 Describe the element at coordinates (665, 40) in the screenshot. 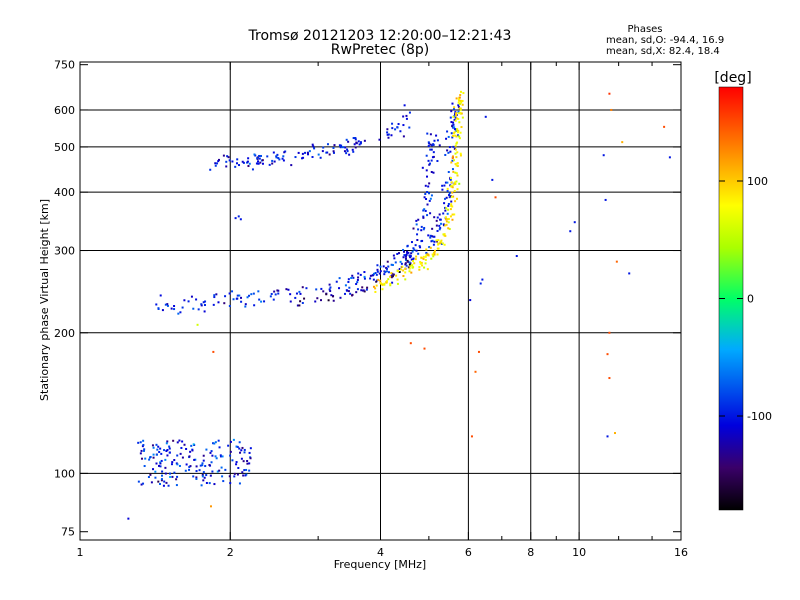

I see `stats-o-mode: mean, sd,O: -94.4, 16.9` at that location.